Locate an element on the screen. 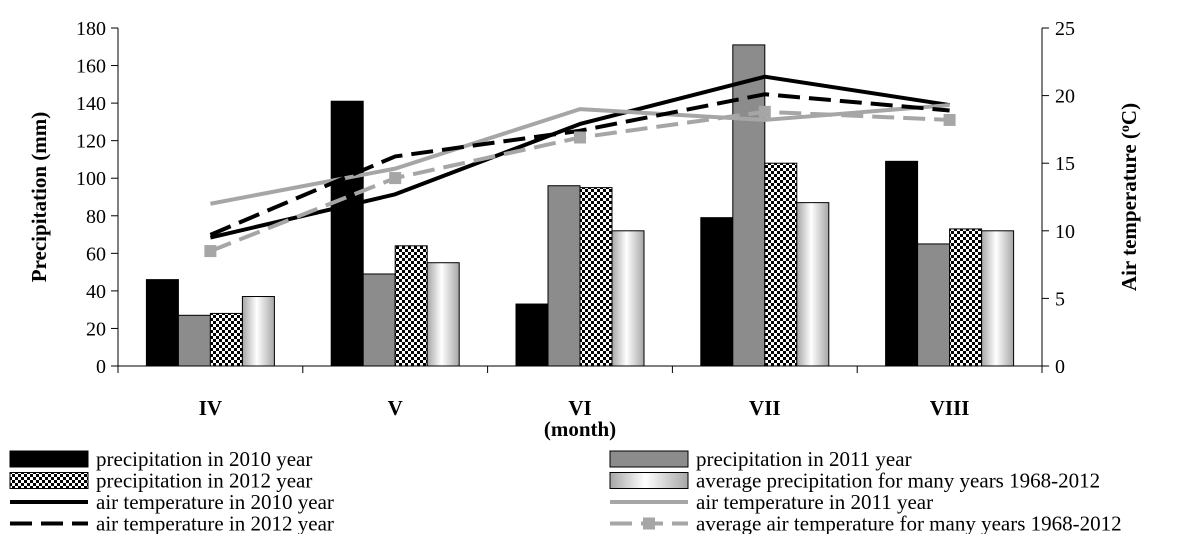  x-axis-ticks is located at coordinates (580, 369).